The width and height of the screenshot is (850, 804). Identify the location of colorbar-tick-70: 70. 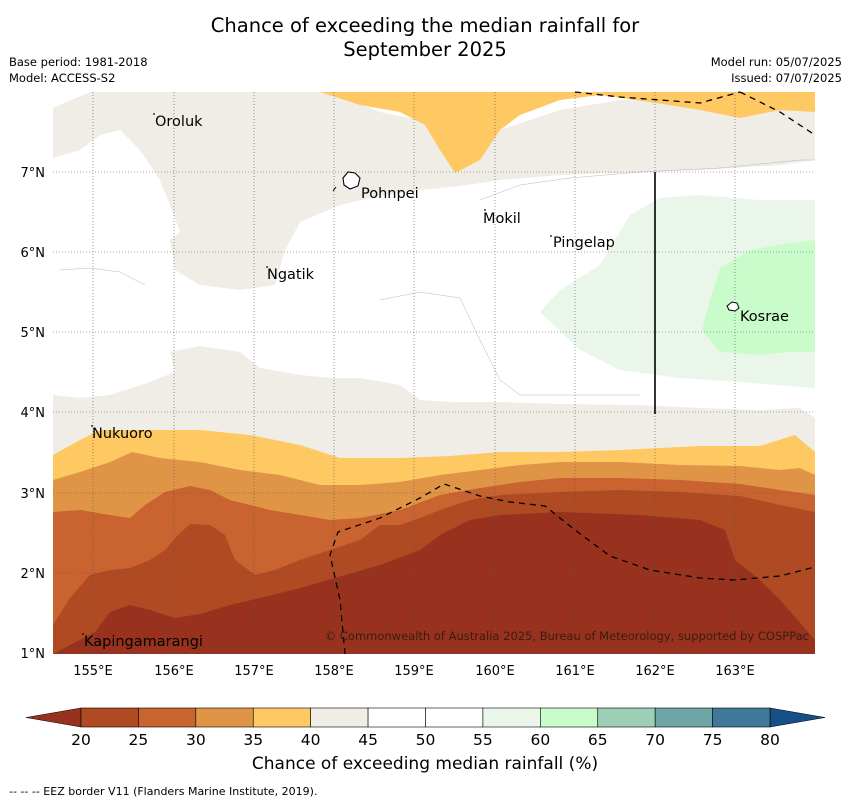
(655, 740).